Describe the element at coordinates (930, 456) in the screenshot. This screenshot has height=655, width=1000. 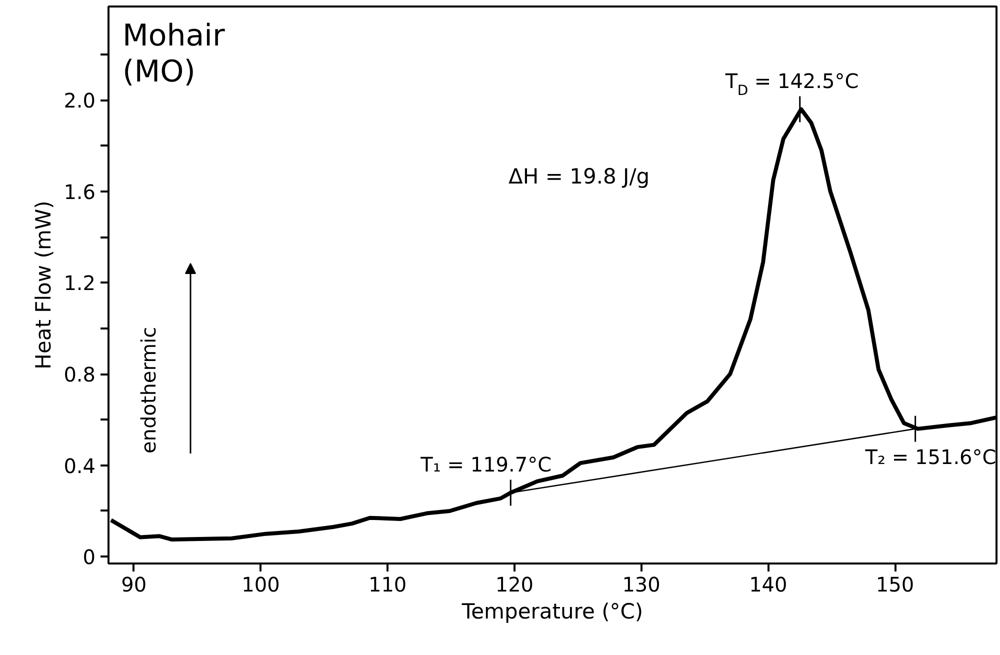
I see `annotation: T₂ = 151.6°C` at that location.